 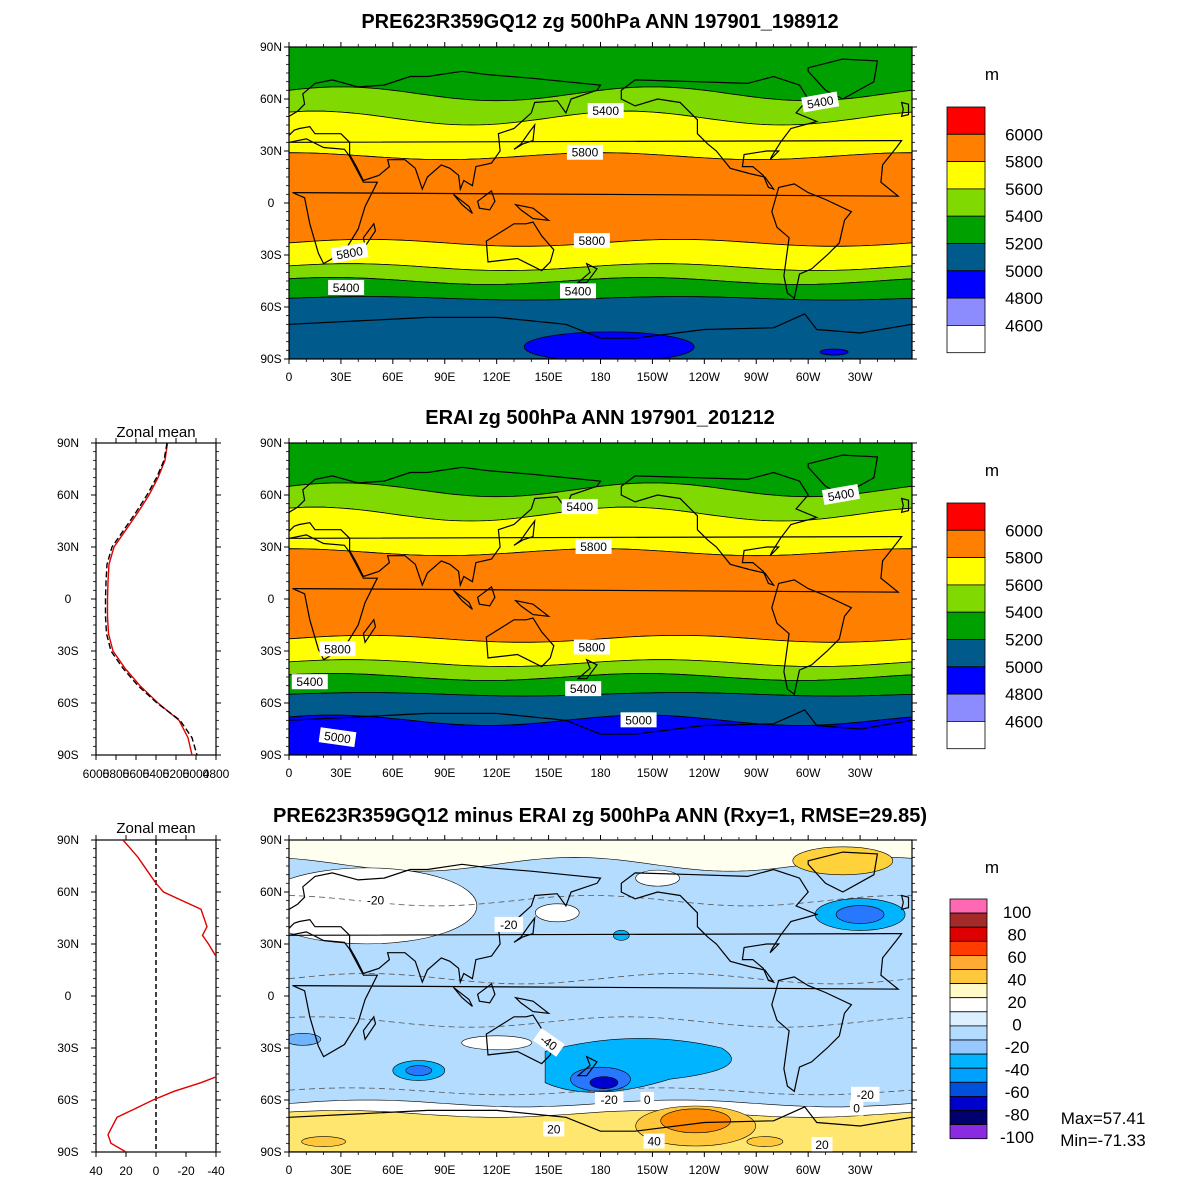 What do you see at coordinates (186, 1171) in the screenshot?
I see `zonal-x-tick-label: -20` at bounding box center [186, 1171].